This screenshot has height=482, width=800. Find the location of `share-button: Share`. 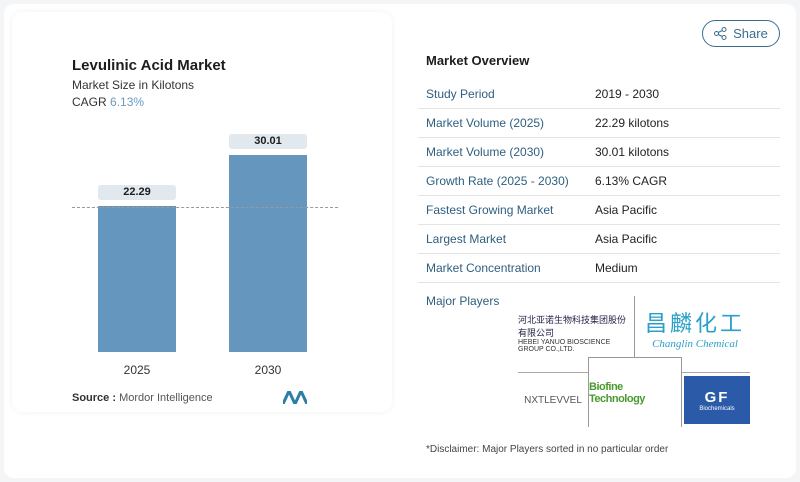

share-button: Share is located at coordinates (741, 33).